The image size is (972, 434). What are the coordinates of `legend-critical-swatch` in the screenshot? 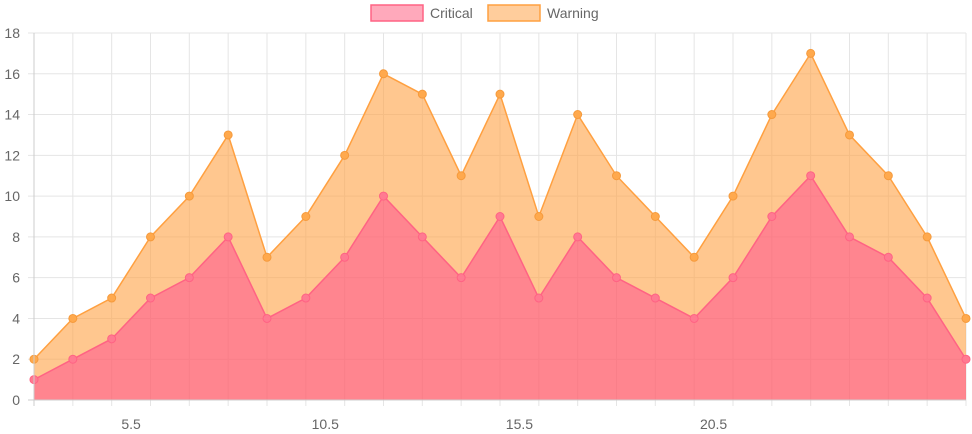 It's located at (397, 13).